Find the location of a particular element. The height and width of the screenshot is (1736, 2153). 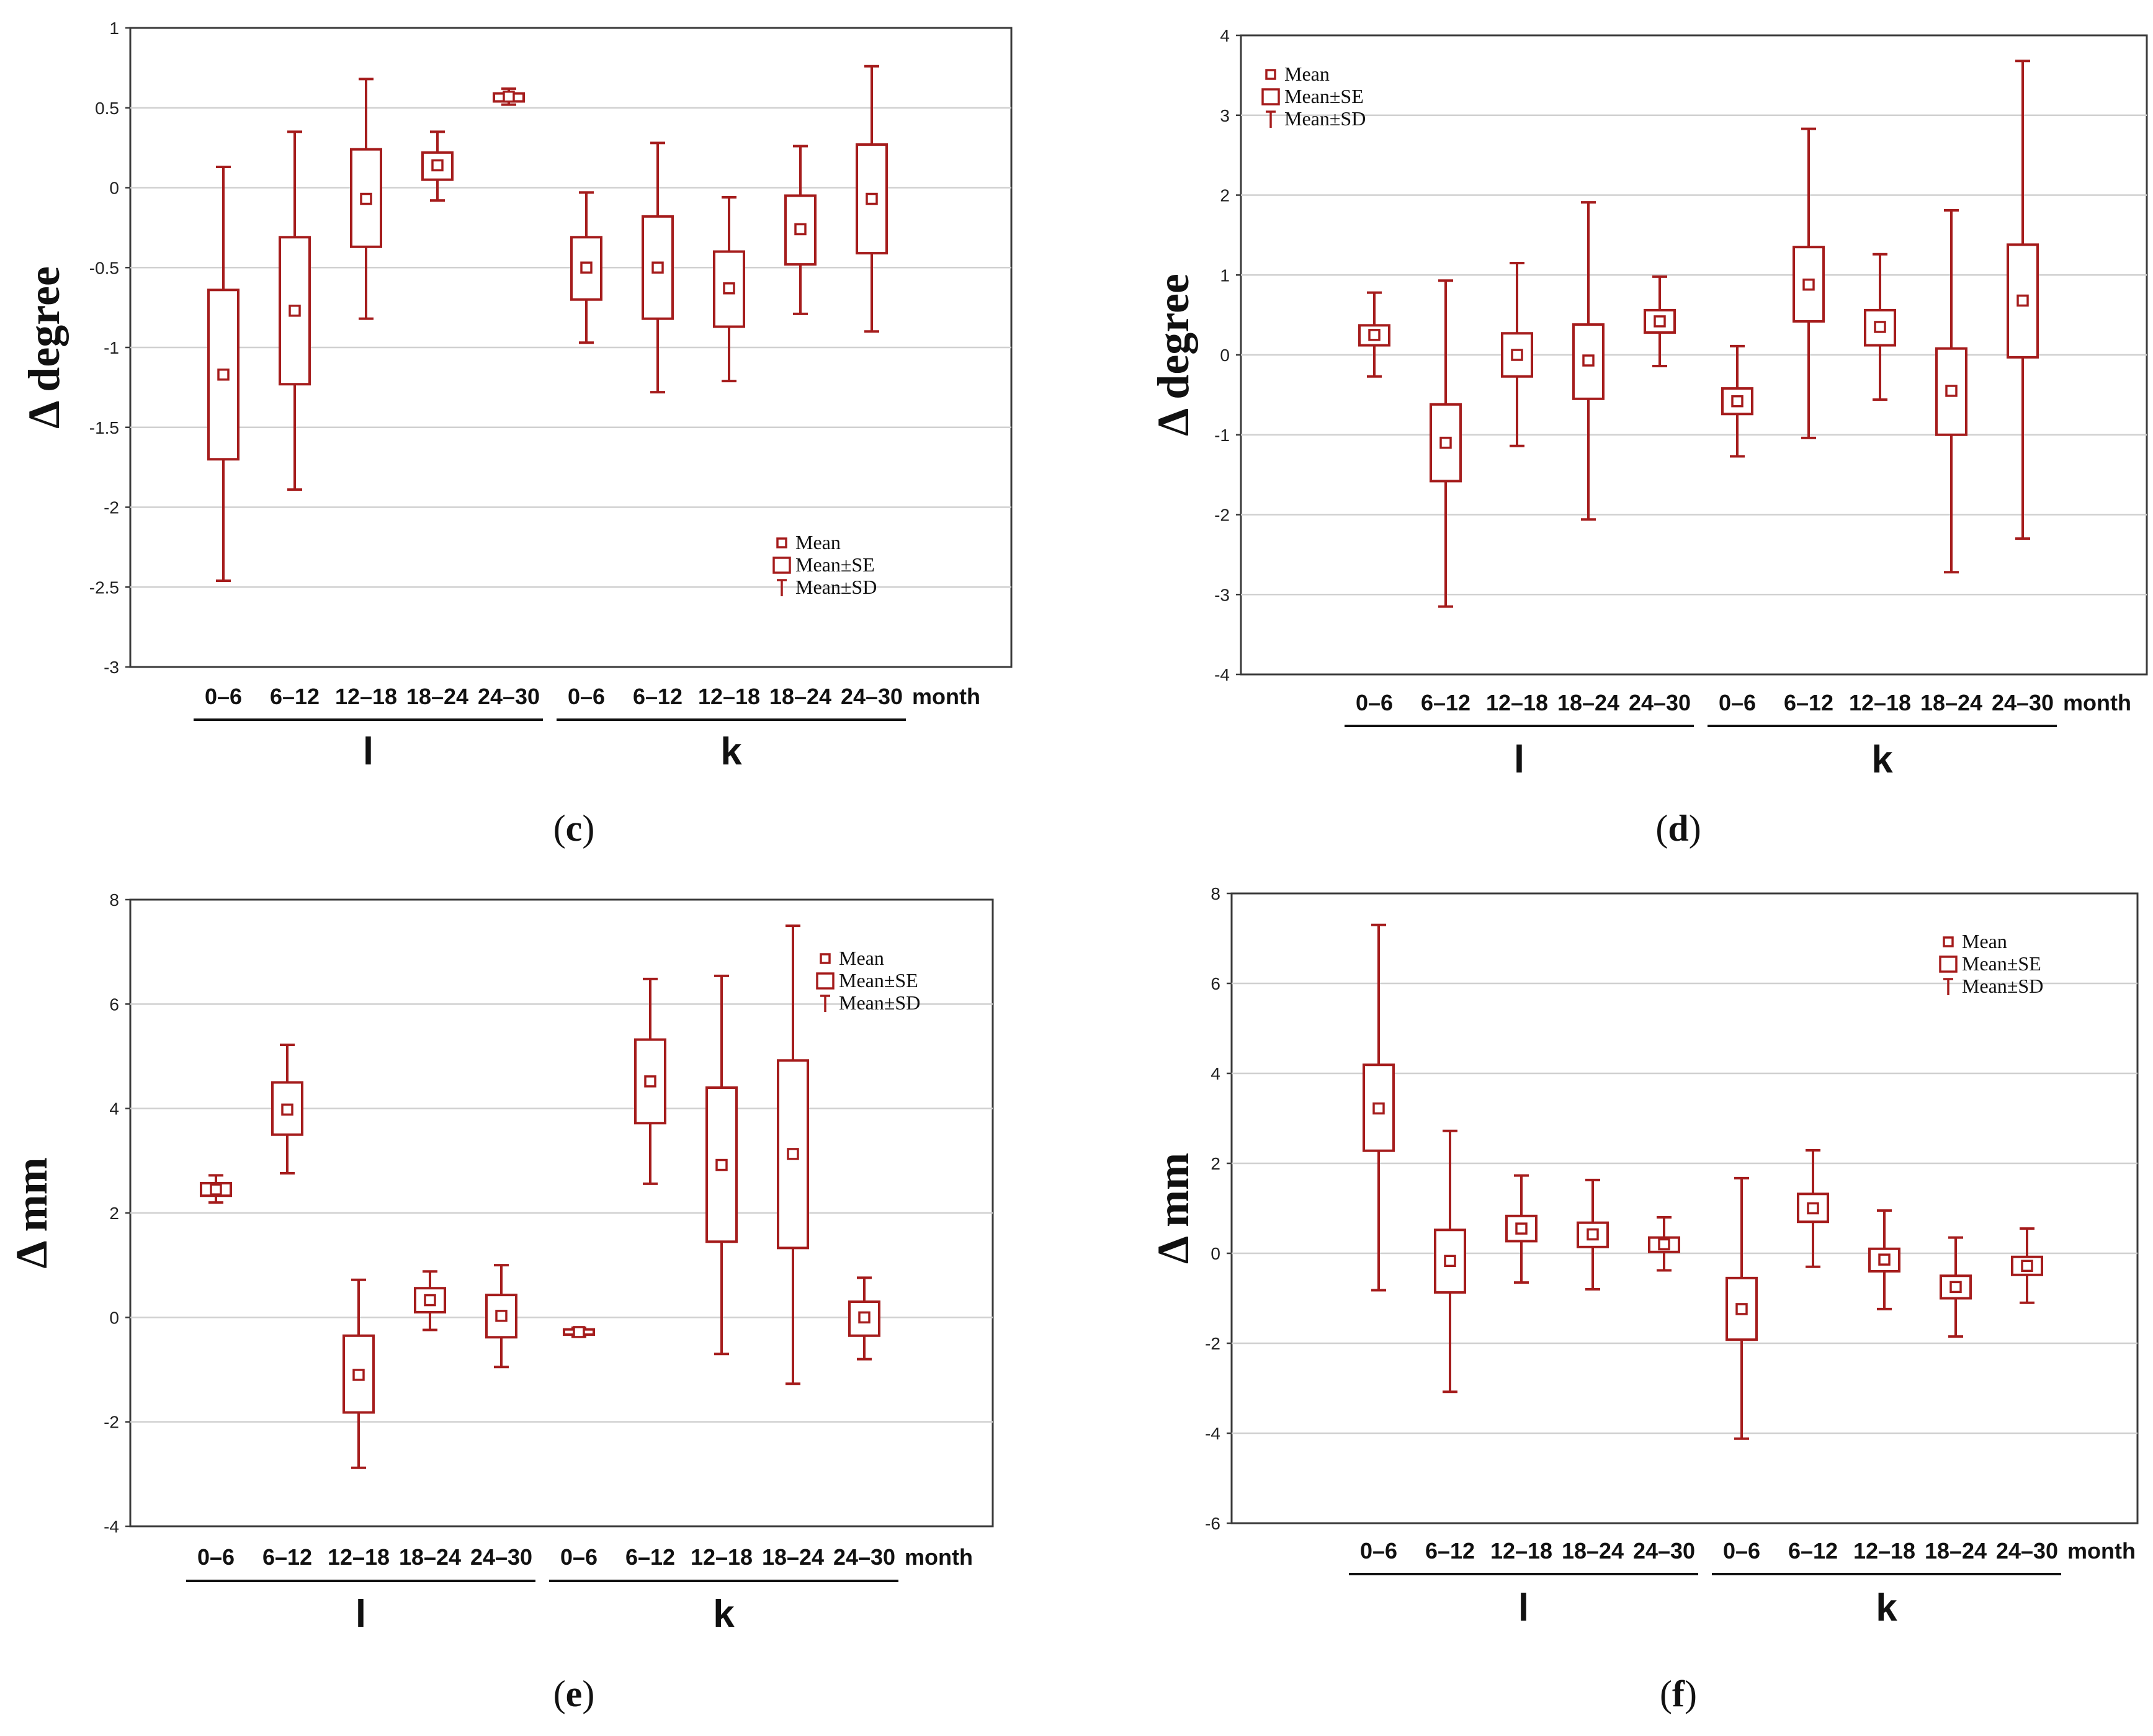

panel-label: (c) is located at coordinates (574, 828).